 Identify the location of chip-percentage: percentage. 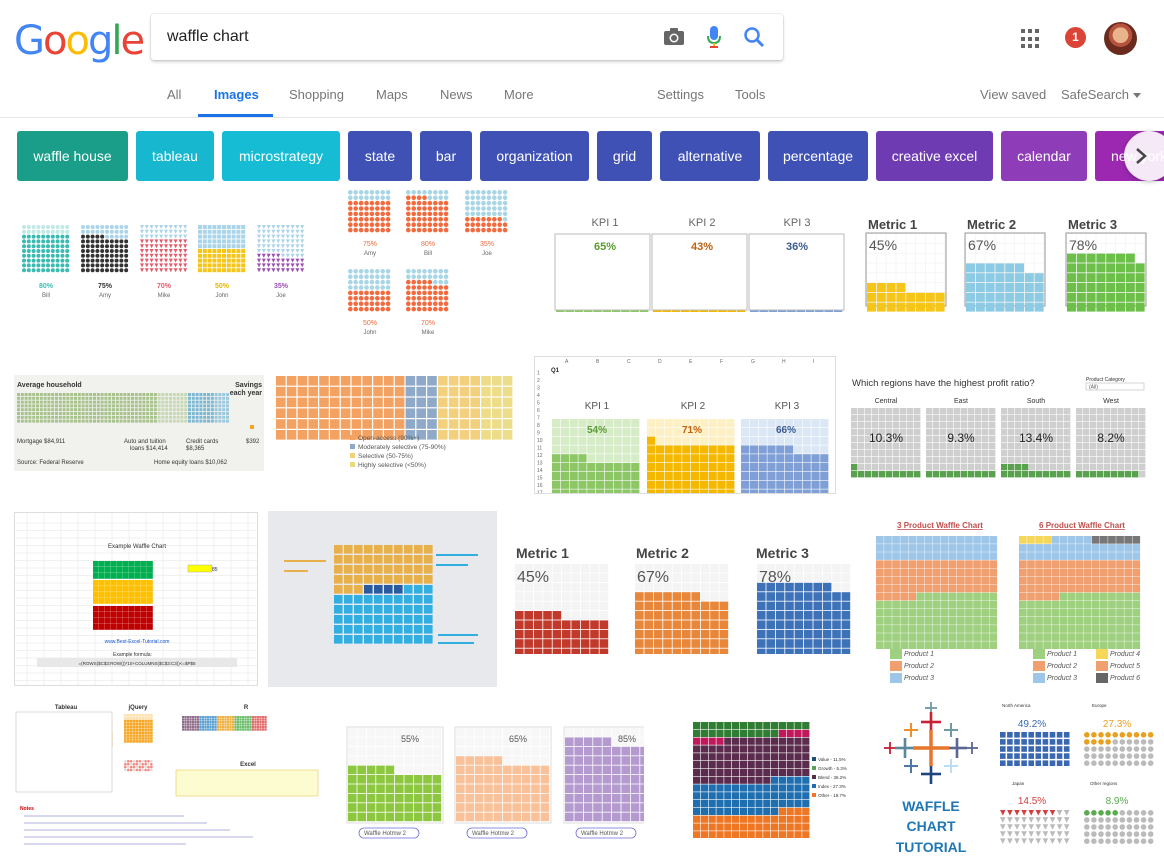
(818, 156).